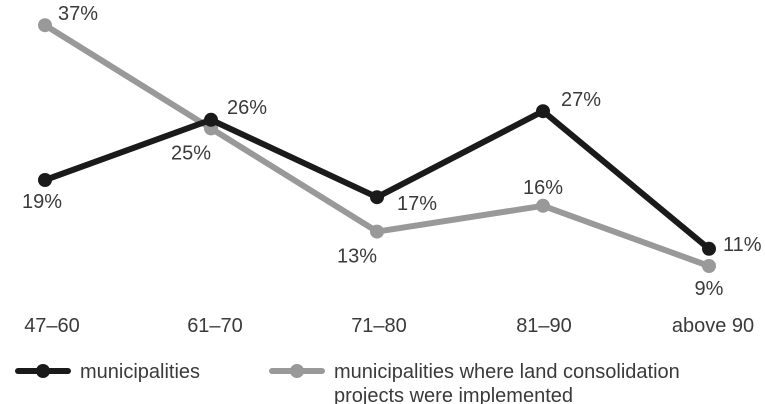 The height and width of the screenshot is (404, 765). I want to click on legend-label-line-1: municipalities where land consolidation, so click(507, 372).